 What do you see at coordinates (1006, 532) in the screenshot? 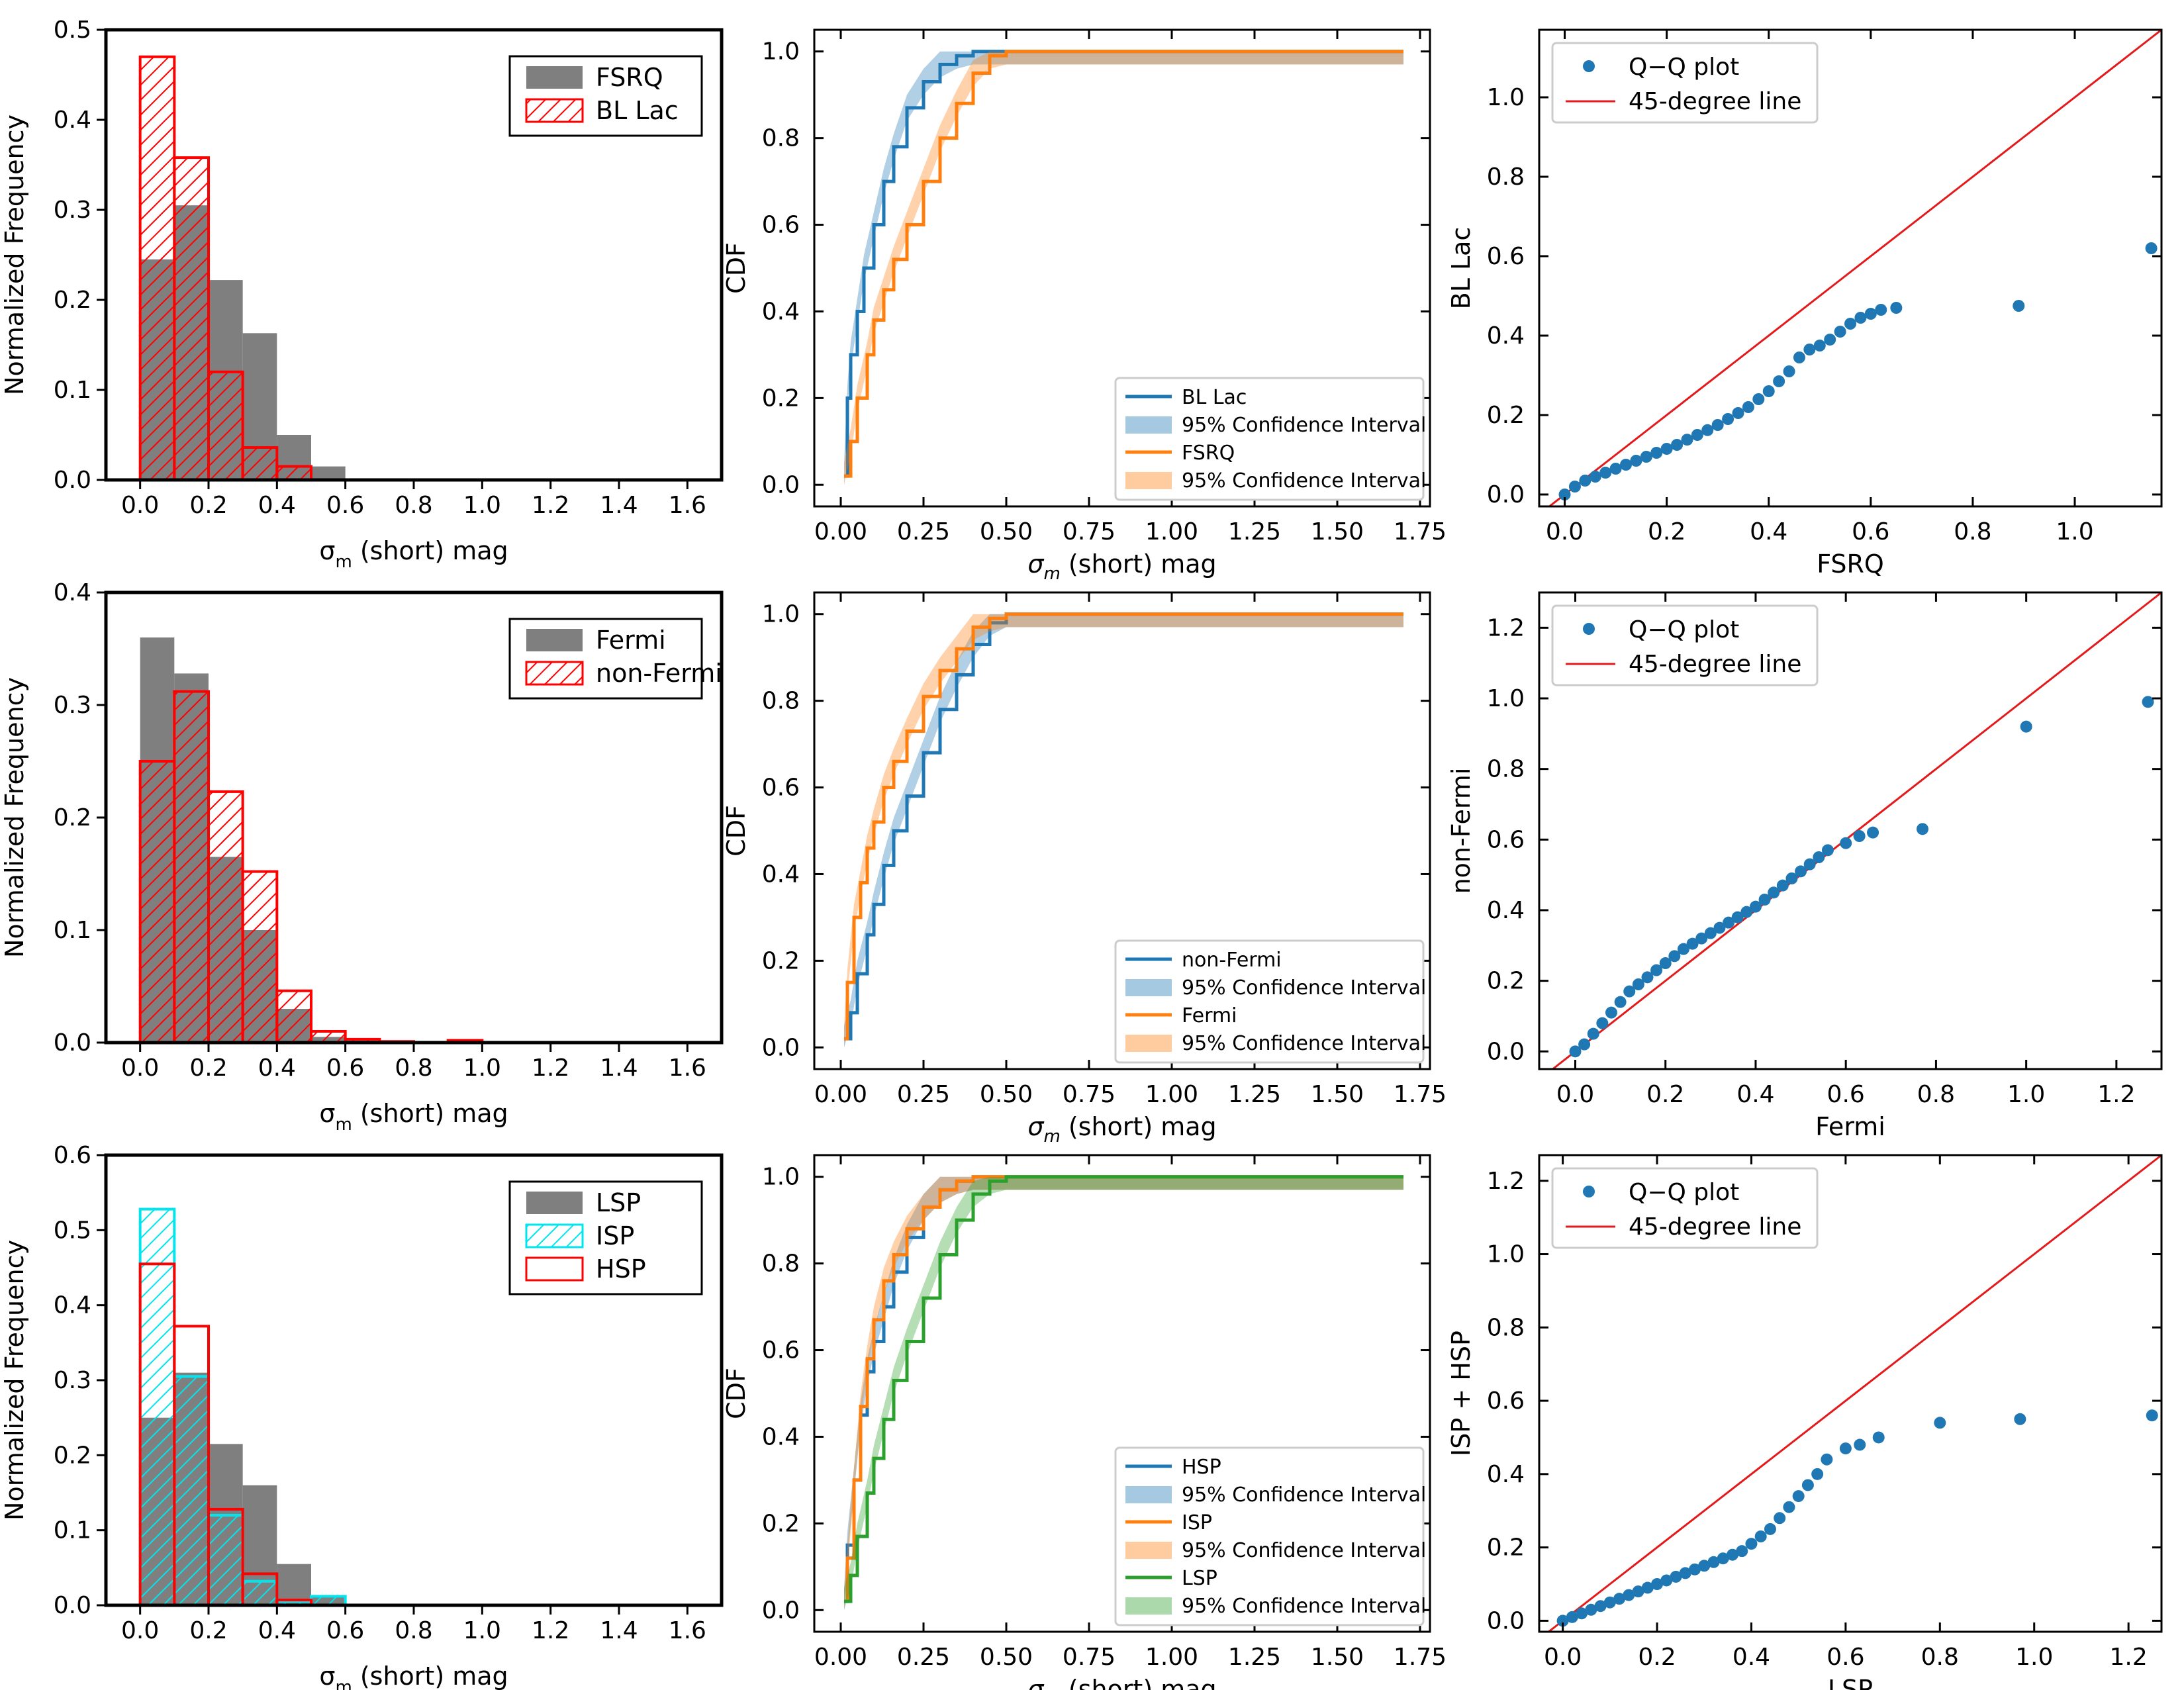
I see `x-tick-label: 0.50` at bounding box center [1006, 532].